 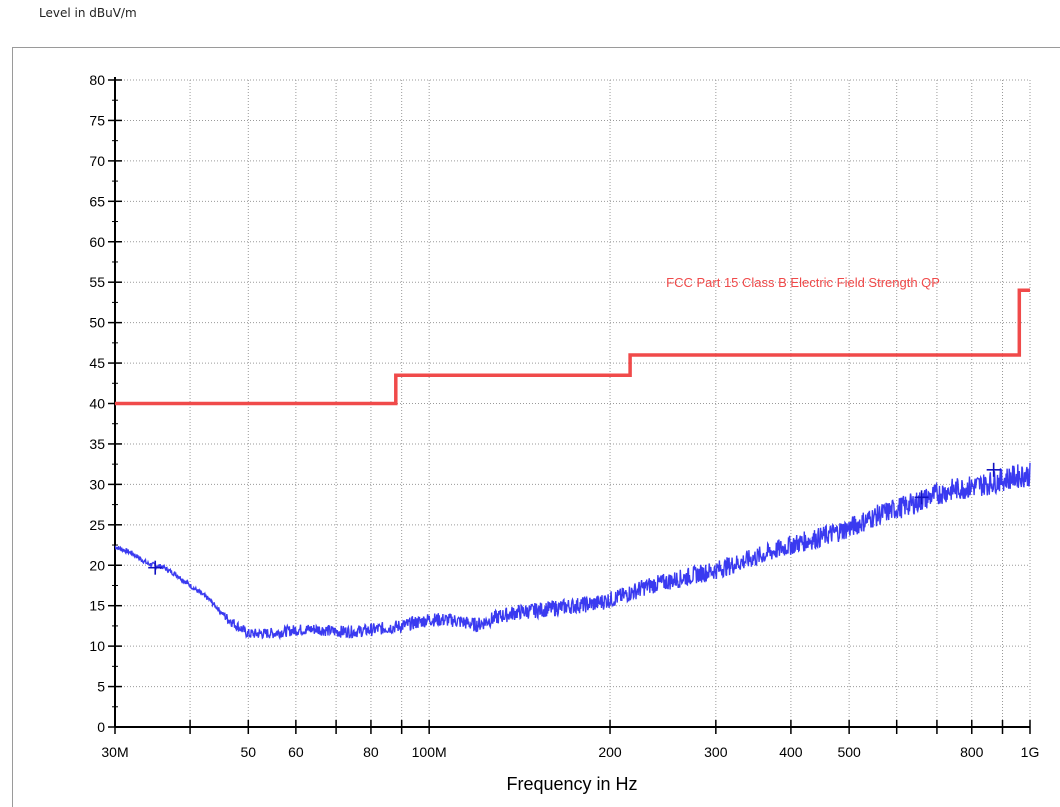 What do you see at coordinates (97, 404) in the screenshot?
I see `y-tick-label: 40` at bounding box center [97, 404].